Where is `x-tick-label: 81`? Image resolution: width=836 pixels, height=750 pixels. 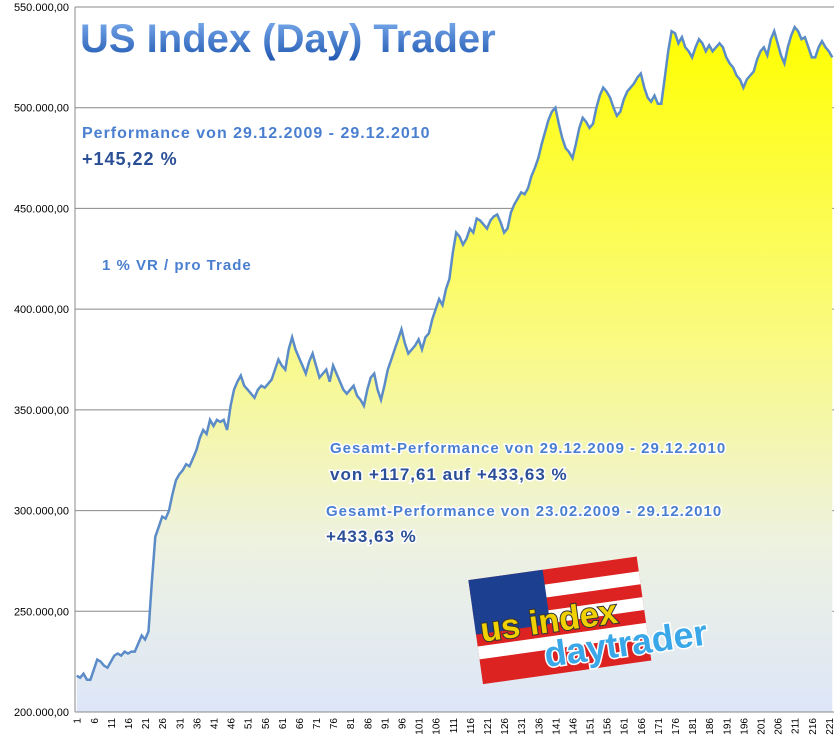 x-tick-label: 81 is located at coordinates (351, 724).